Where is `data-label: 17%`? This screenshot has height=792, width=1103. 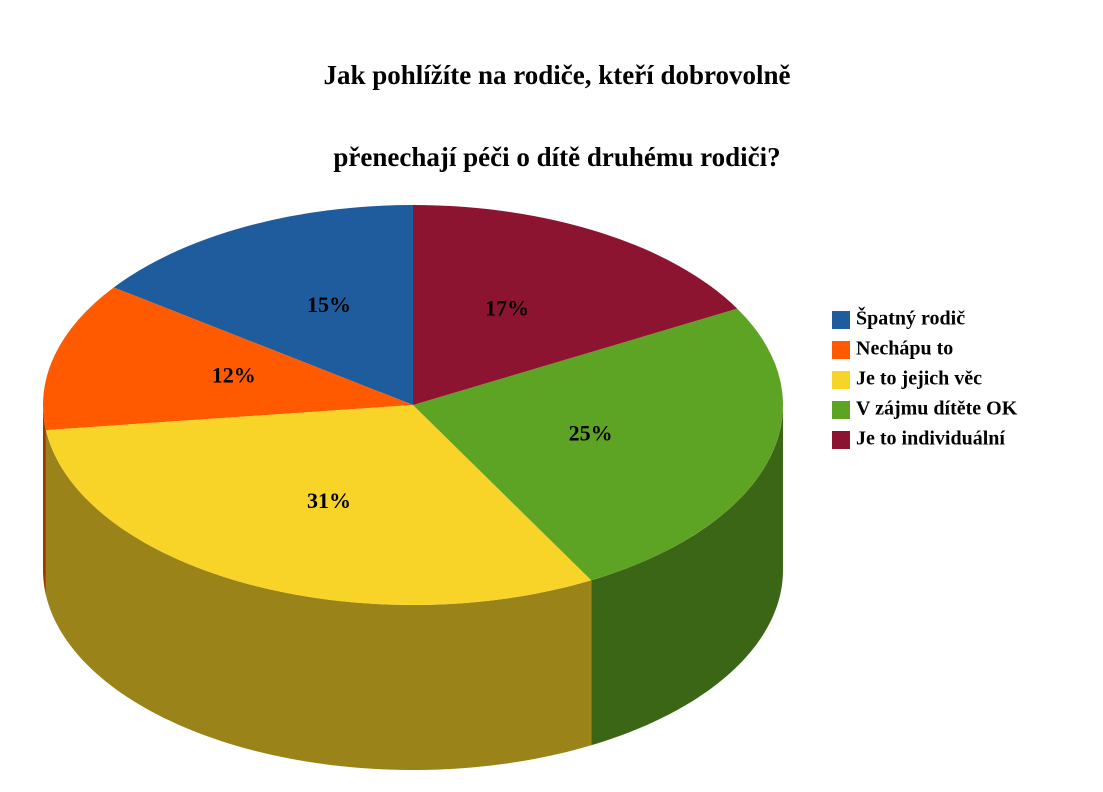 data-label: 17% is located at coordinates (507, 307).